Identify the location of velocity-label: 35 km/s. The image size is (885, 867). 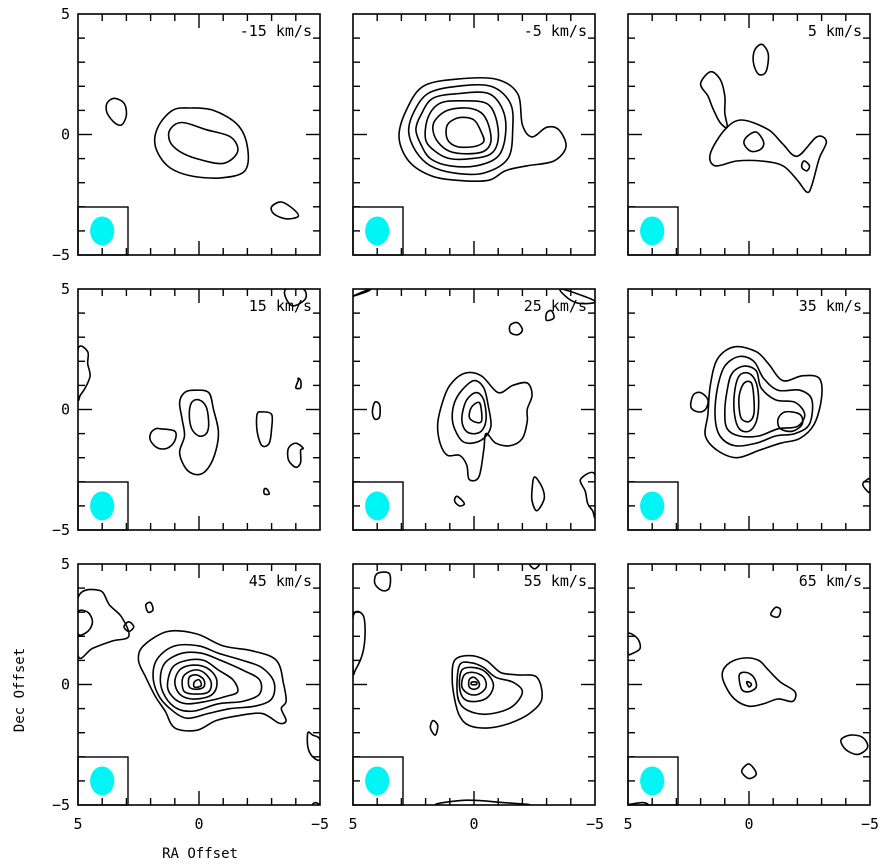
(830, 306).